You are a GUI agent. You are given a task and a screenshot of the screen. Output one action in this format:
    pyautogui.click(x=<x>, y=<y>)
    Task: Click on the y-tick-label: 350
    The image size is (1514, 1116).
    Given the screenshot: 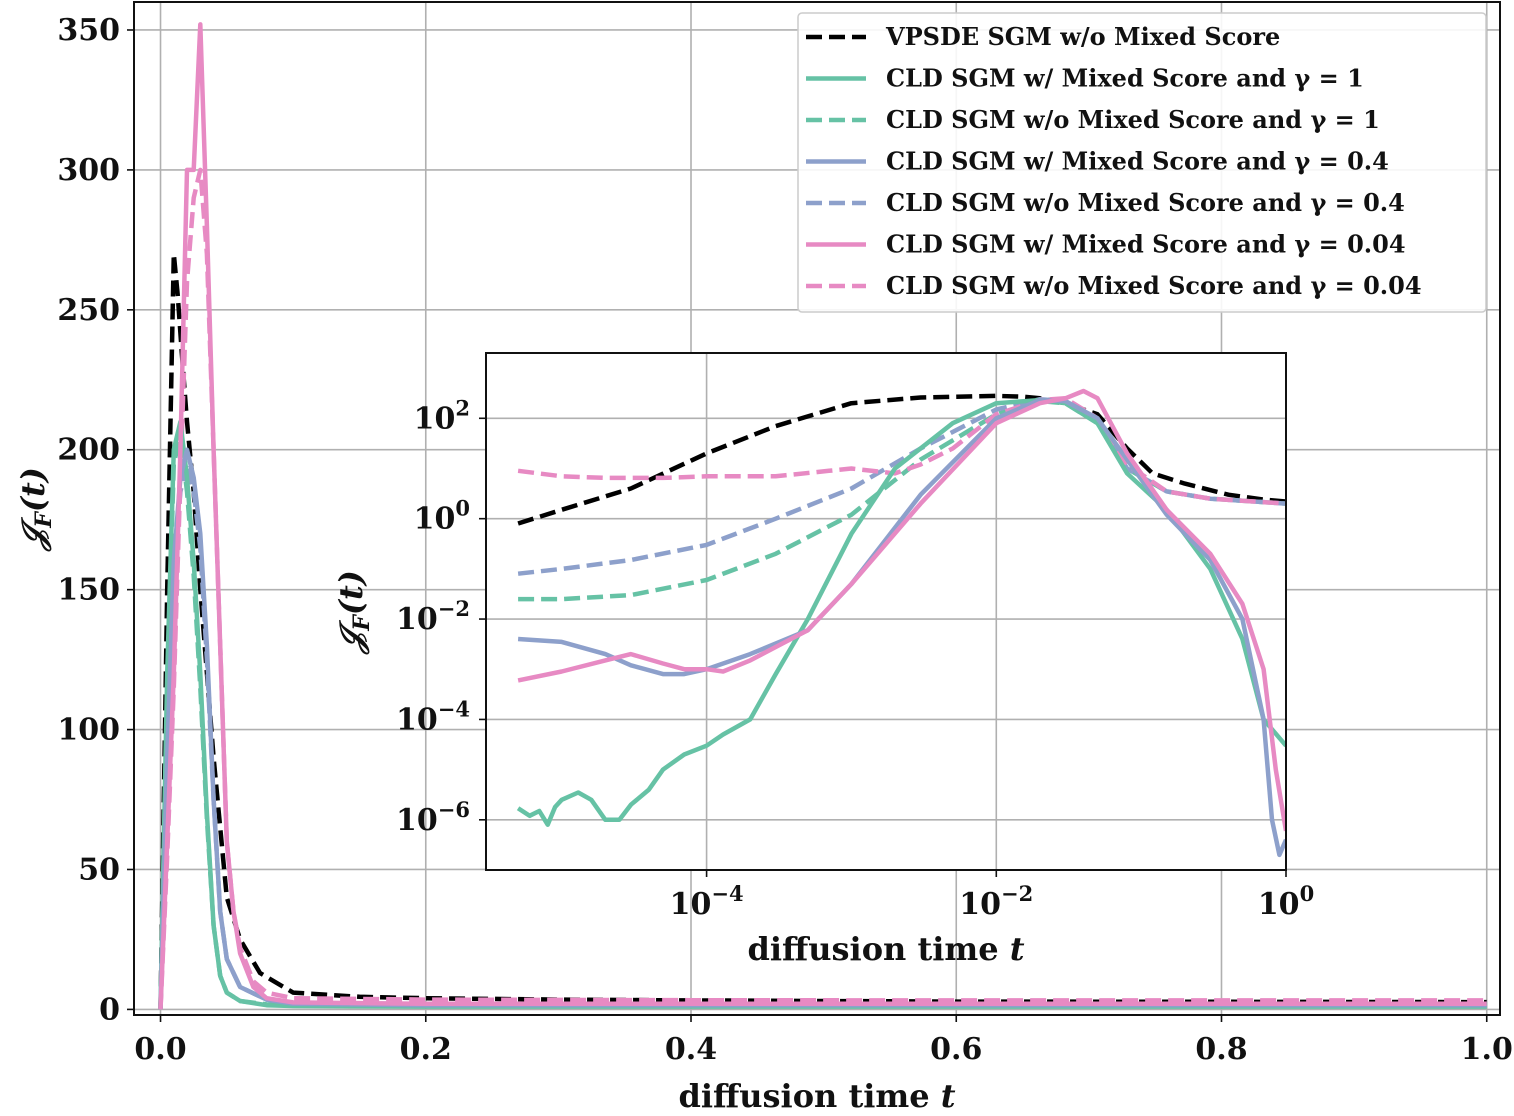 What is the action you would take?
    pyautogui.click(x=88, y=30)
    